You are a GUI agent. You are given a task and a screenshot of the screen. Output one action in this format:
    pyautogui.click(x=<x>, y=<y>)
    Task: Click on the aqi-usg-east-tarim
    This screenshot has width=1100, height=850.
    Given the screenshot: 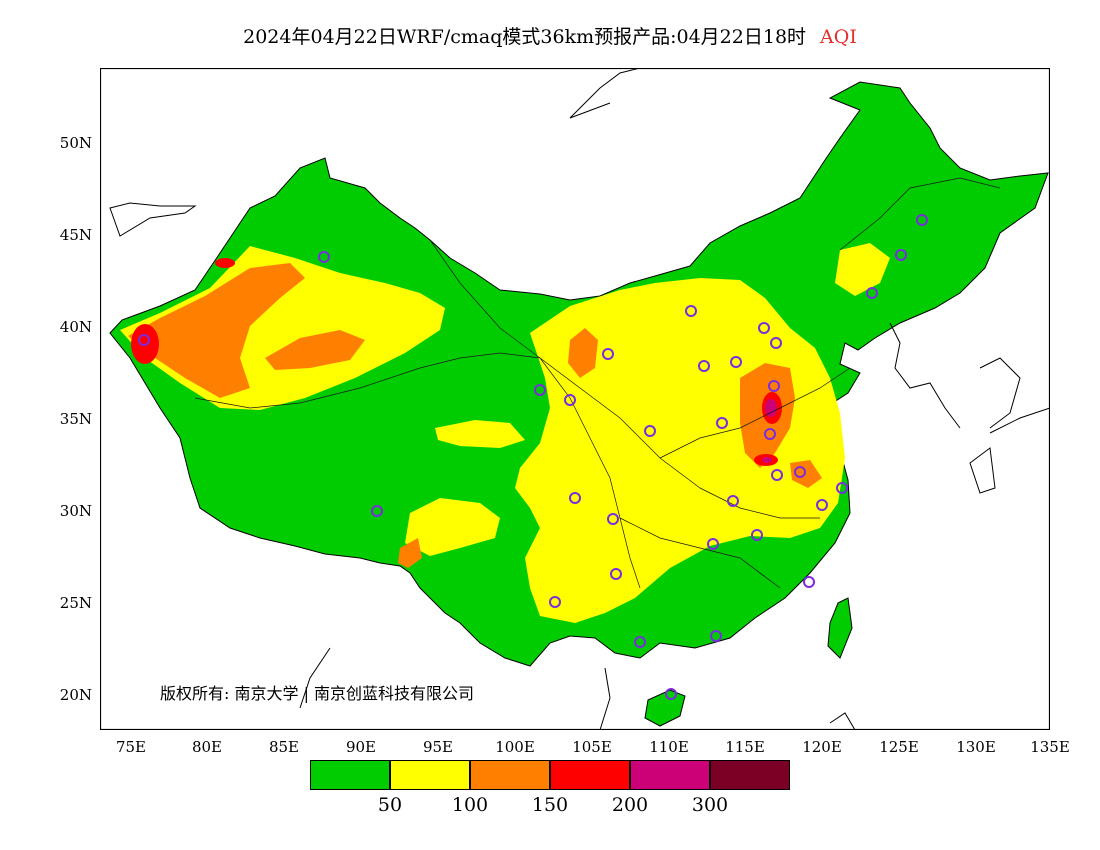 What is the action you would take?
    pyautogui.click(x=315, y=350)
    